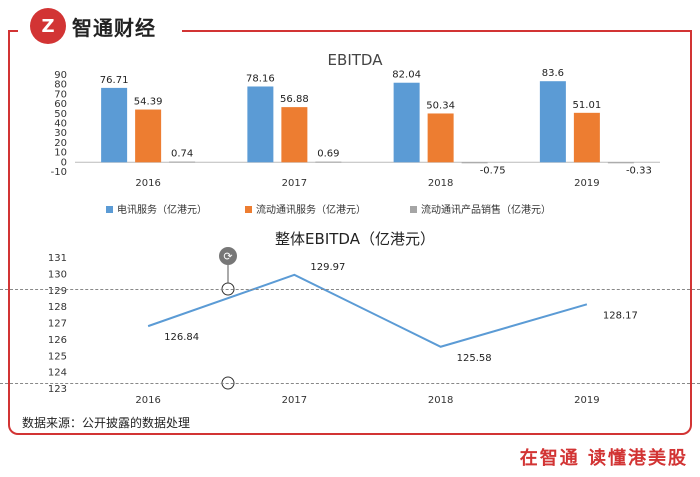 The height and width of the screenshot is (477, 700). Describe the element at coordinates (60, 75) in the screenshot. I see `y-tick-label: 90` at that location.